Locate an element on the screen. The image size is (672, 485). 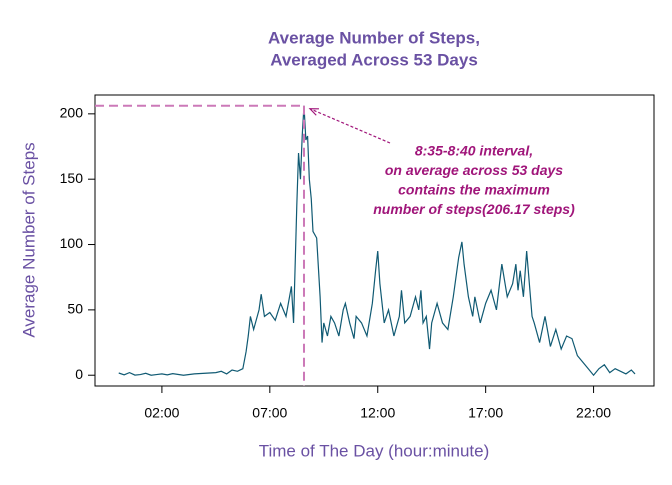
annotation-text: contains the maximum is located at coordinates (474, 190).